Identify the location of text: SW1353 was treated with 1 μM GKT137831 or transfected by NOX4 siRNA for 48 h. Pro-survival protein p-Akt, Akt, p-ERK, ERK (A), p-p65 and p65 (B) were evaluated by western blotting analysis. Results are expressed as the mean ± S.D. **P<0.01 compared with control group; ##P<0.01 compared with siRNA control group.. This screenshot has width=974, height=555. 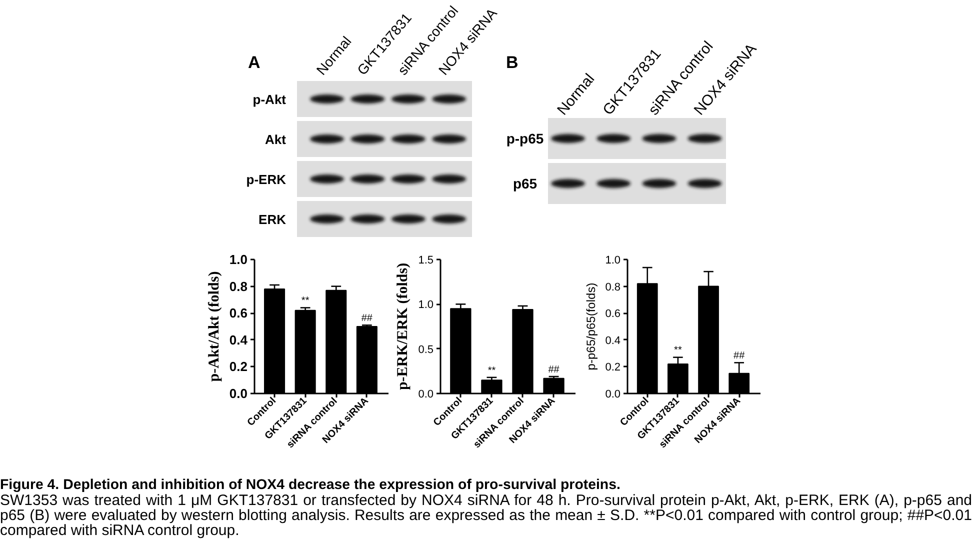
(486, 515).